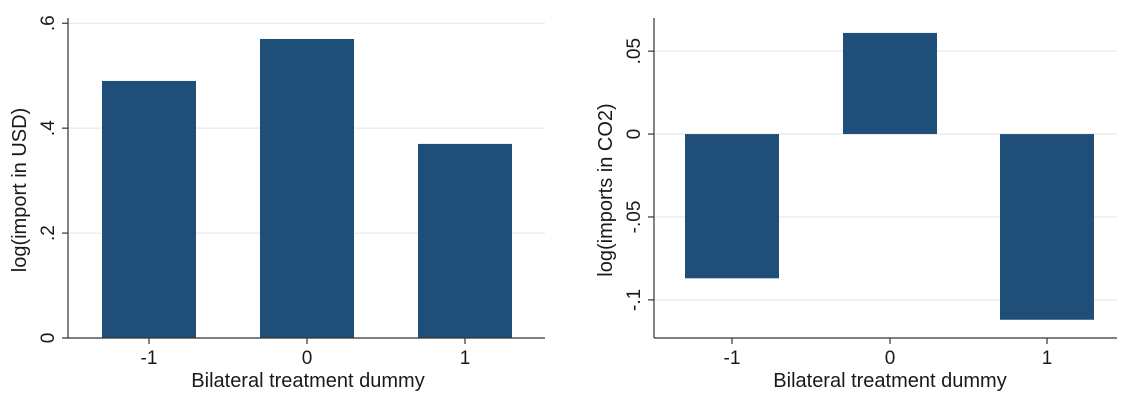  Describe the element at coordinates (634, 300) in the screenshot. I see `y-tick-label: -.1` at that location.